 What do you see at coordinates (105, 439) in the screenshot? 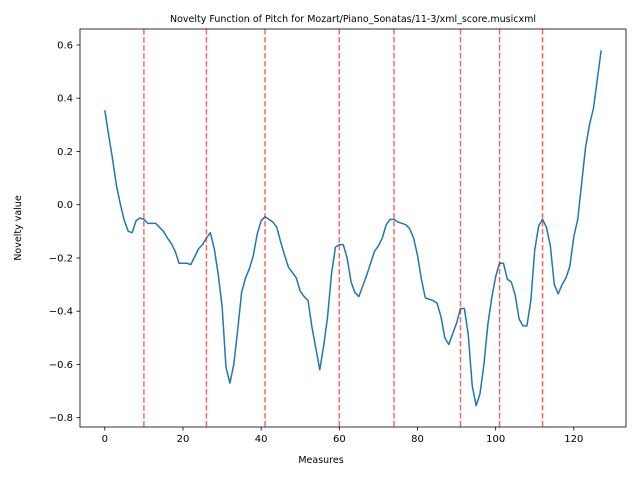
I see `x-tick-label: 0` at bounding box center [105, 439].